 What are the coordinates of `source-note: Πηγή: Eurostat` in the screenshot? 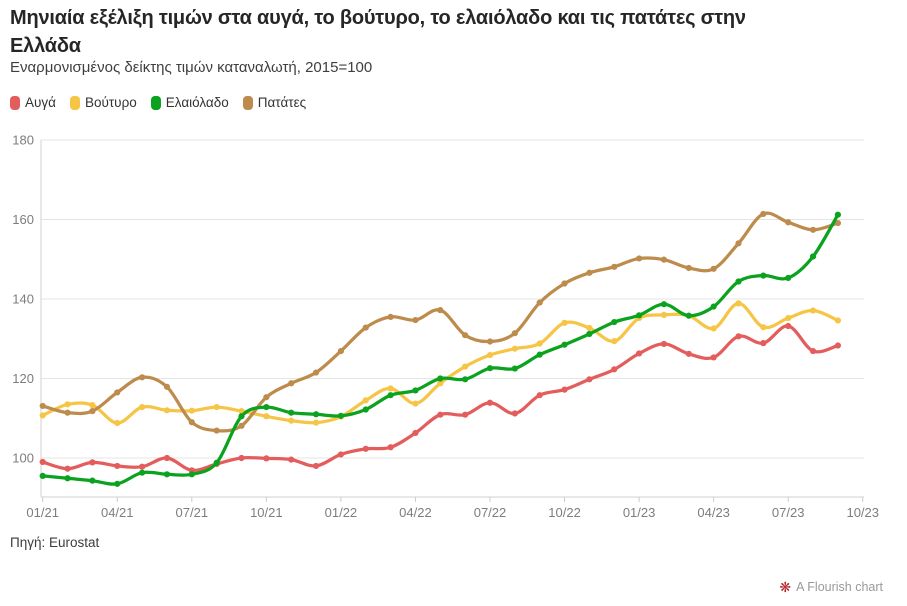 It's located at (55, 542).